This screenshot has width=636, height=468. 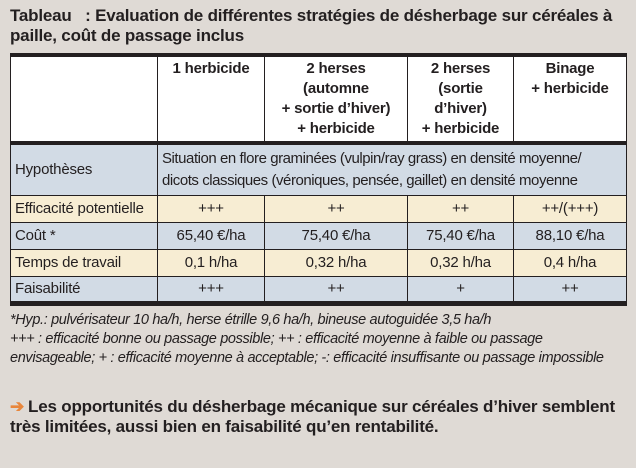 I want to click on cell-cout-3: 75,40 €/ha, so click(x=460, y=235).